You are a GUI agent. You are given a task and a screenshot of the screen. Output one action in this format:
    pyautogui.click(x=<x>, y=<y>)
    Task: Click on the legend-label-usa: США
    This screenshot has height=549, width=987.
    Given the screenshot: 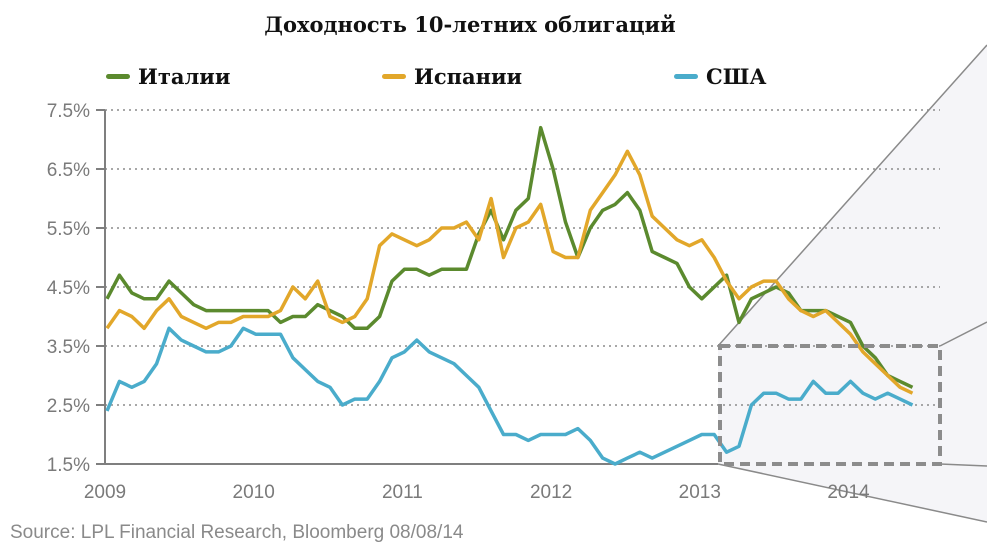 What is the action you would take?
    pyautogui.click(x=736, y=76)
    